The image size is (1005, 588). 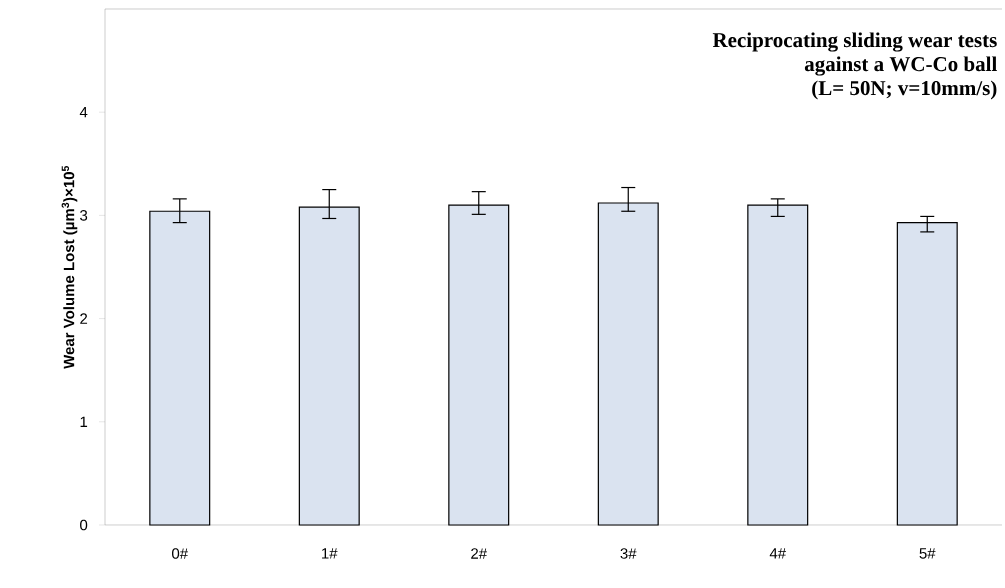 I want to click on x-tick-label: 4#, so click(x=778, y=553).